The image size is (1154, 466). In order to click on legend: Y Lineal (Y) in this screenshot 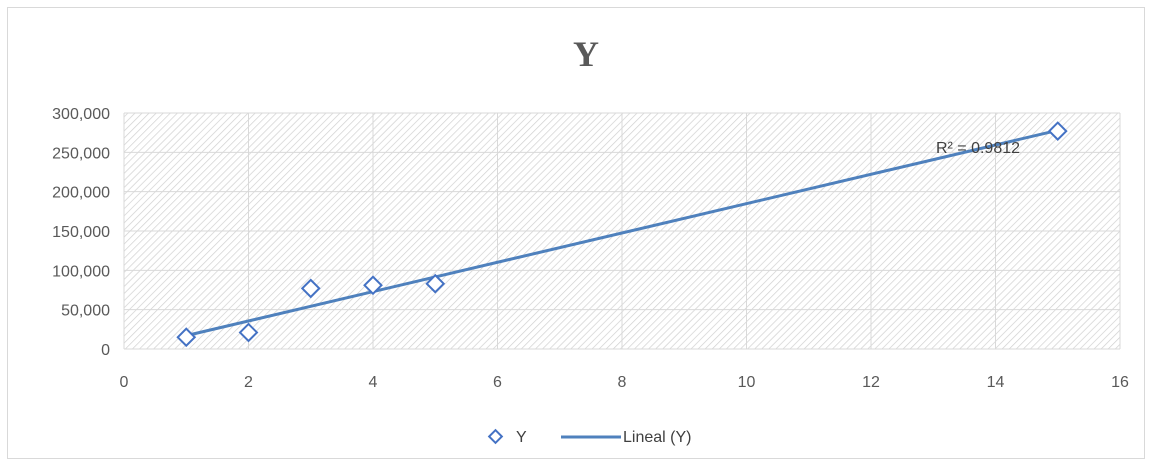, I will do `click(589, 437)`.